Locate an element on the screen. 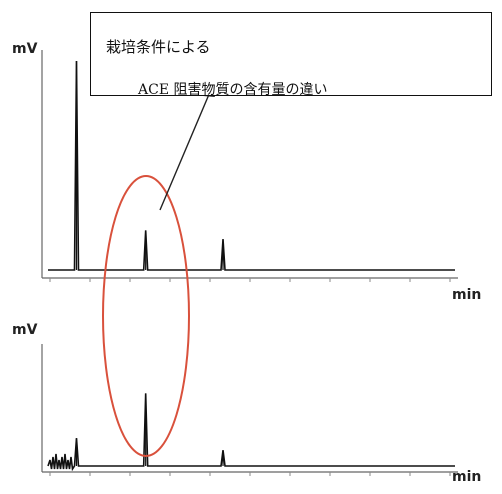 The height and width of the screenshot is (494, 502). annotation-arrow is located at coordinates (185, 151).